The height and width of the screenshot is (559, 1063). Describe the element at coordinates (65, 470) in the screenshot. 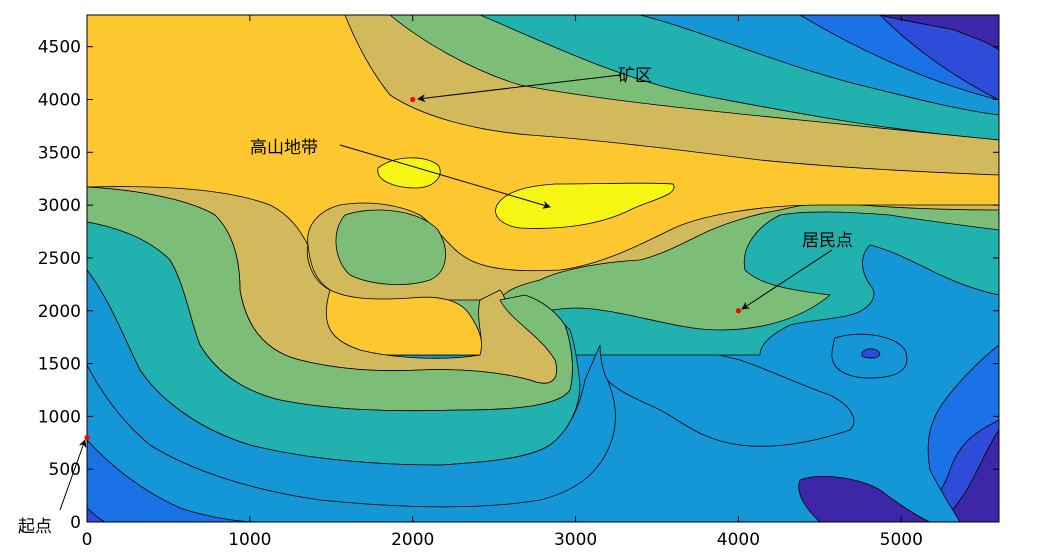

I see `y-tick-label: 500` at that location.